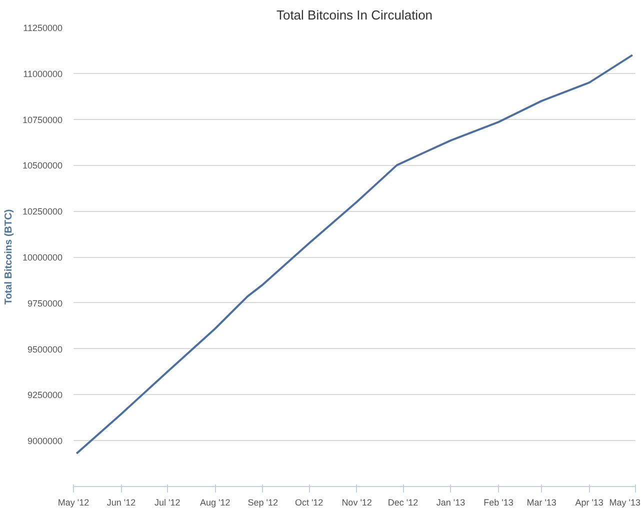 This screenshot has width=642, height=512. What do you see at coordinates (167, 503) in the screenshot?
I see `x-tick-label: Jul '12` at bounding box center [167, 503].